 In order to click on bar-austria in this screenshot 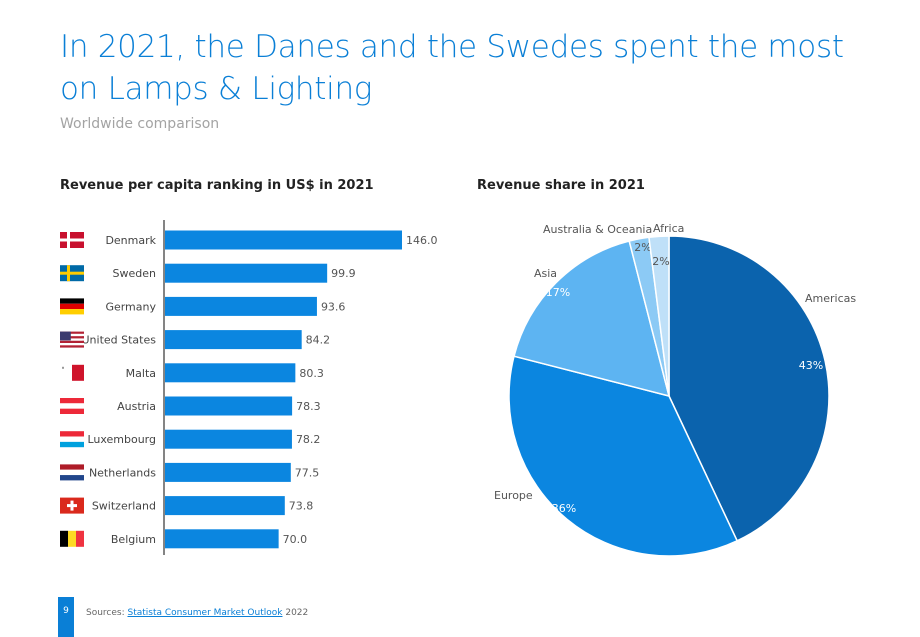, I will do `click(229, 406)`.